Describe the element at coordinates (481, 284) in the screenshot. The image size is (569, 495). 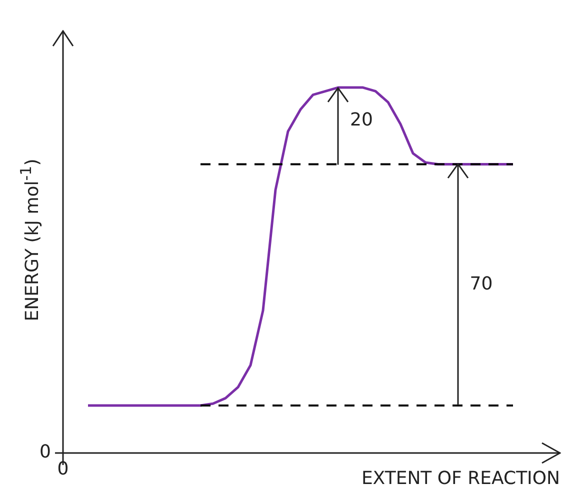
I see `annotation: 70` at that location.